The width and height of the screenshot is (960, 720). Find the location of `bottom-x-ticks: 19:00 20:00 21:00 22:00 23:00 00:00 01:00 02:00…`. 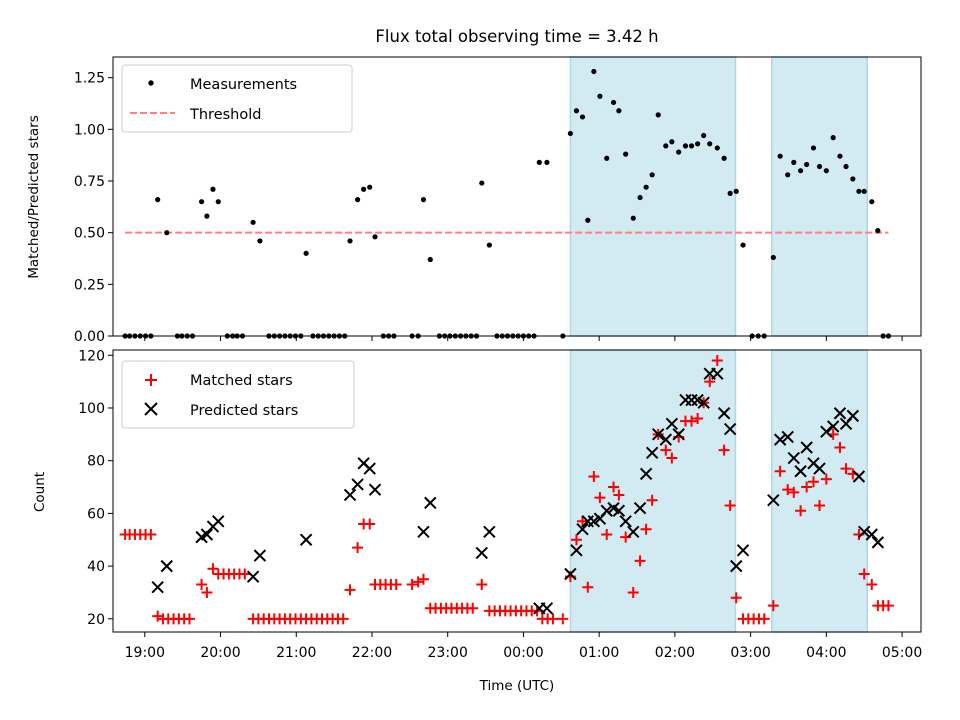

bottom-x-ticks: 19:00 20:00 21:00 22:00 23:00 00:00 01:00 02:00… is located at coordinates (523, 646).